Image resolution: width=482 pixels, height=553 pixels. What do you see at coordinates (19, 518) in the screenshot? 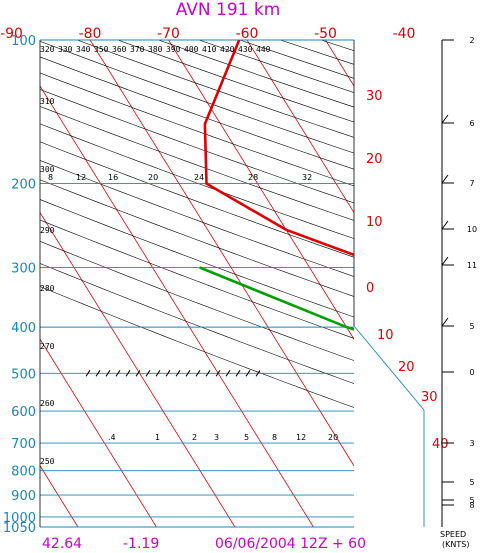
I see `pressure-label: 1000` at bounding box center [19, 518].